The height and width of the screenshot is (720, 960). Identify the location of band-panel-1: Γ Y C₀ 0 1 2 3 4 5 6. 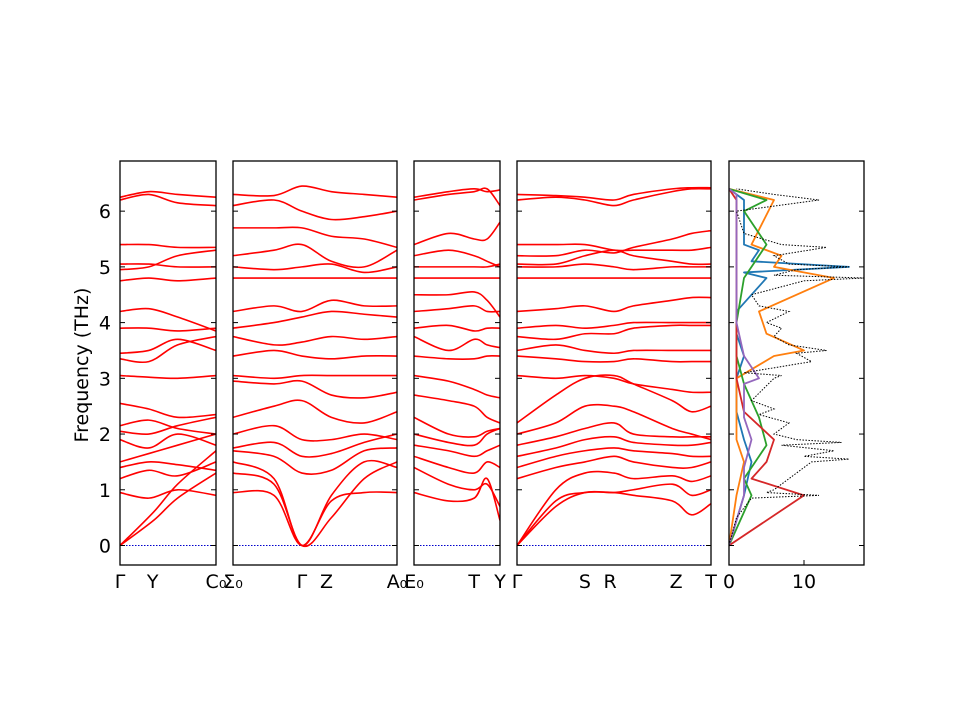
(163, 376).